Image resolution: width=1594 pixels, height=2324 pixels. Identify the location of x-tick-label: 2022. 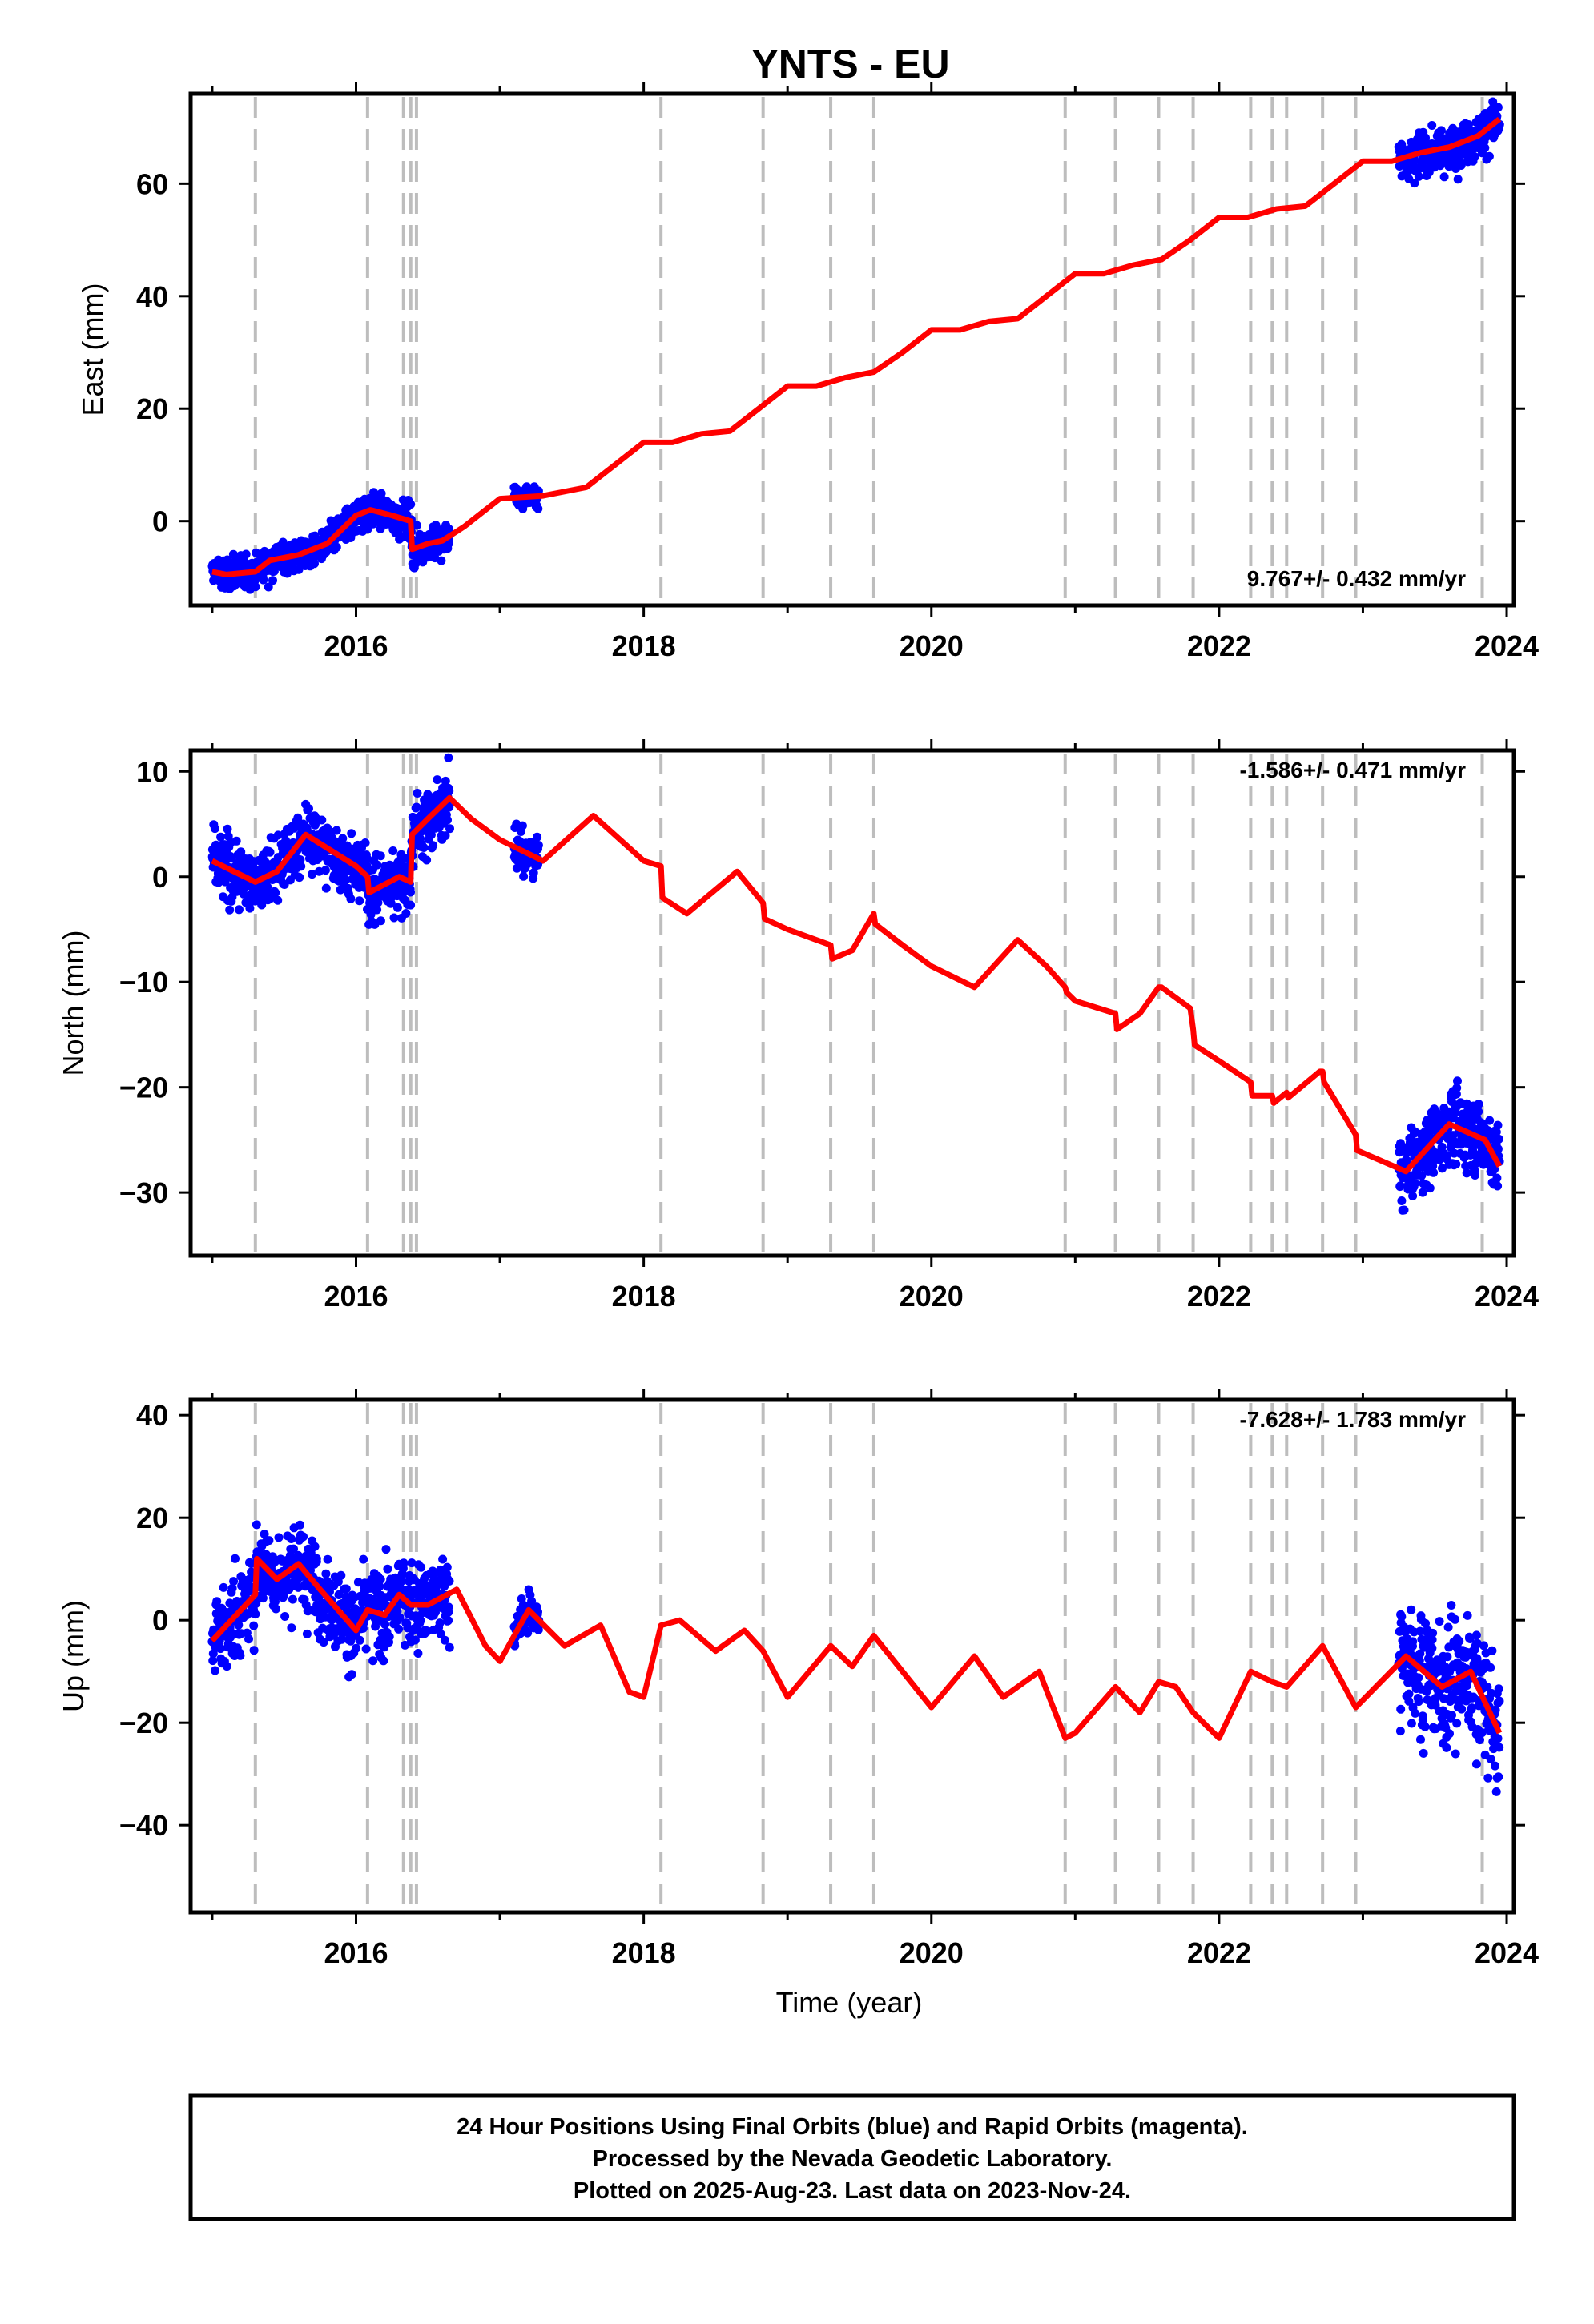
(1219, 1953).